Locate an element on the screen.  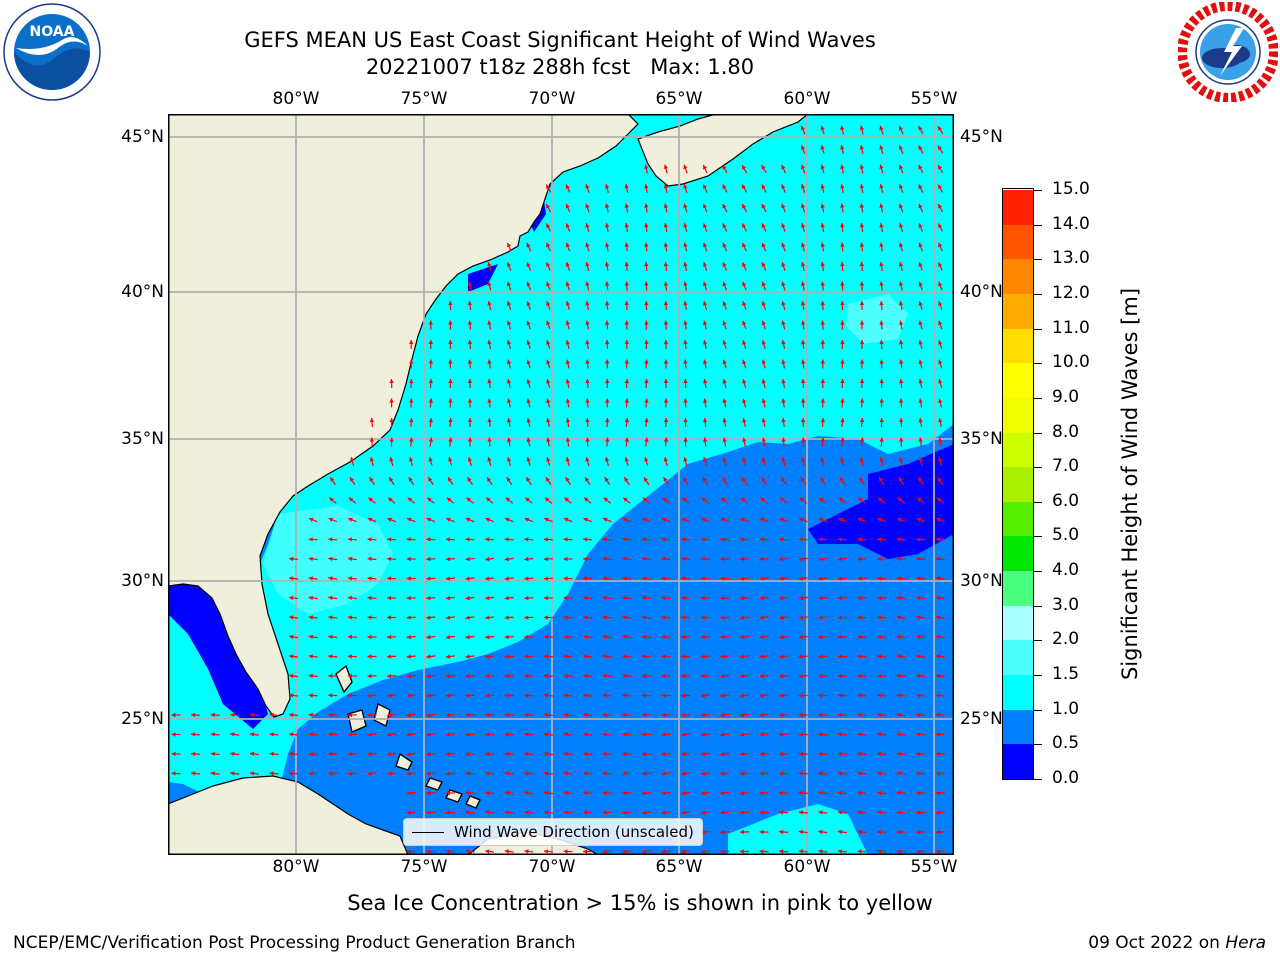
lon-label-bottom: 65°W is located at coordinates (679, 867).